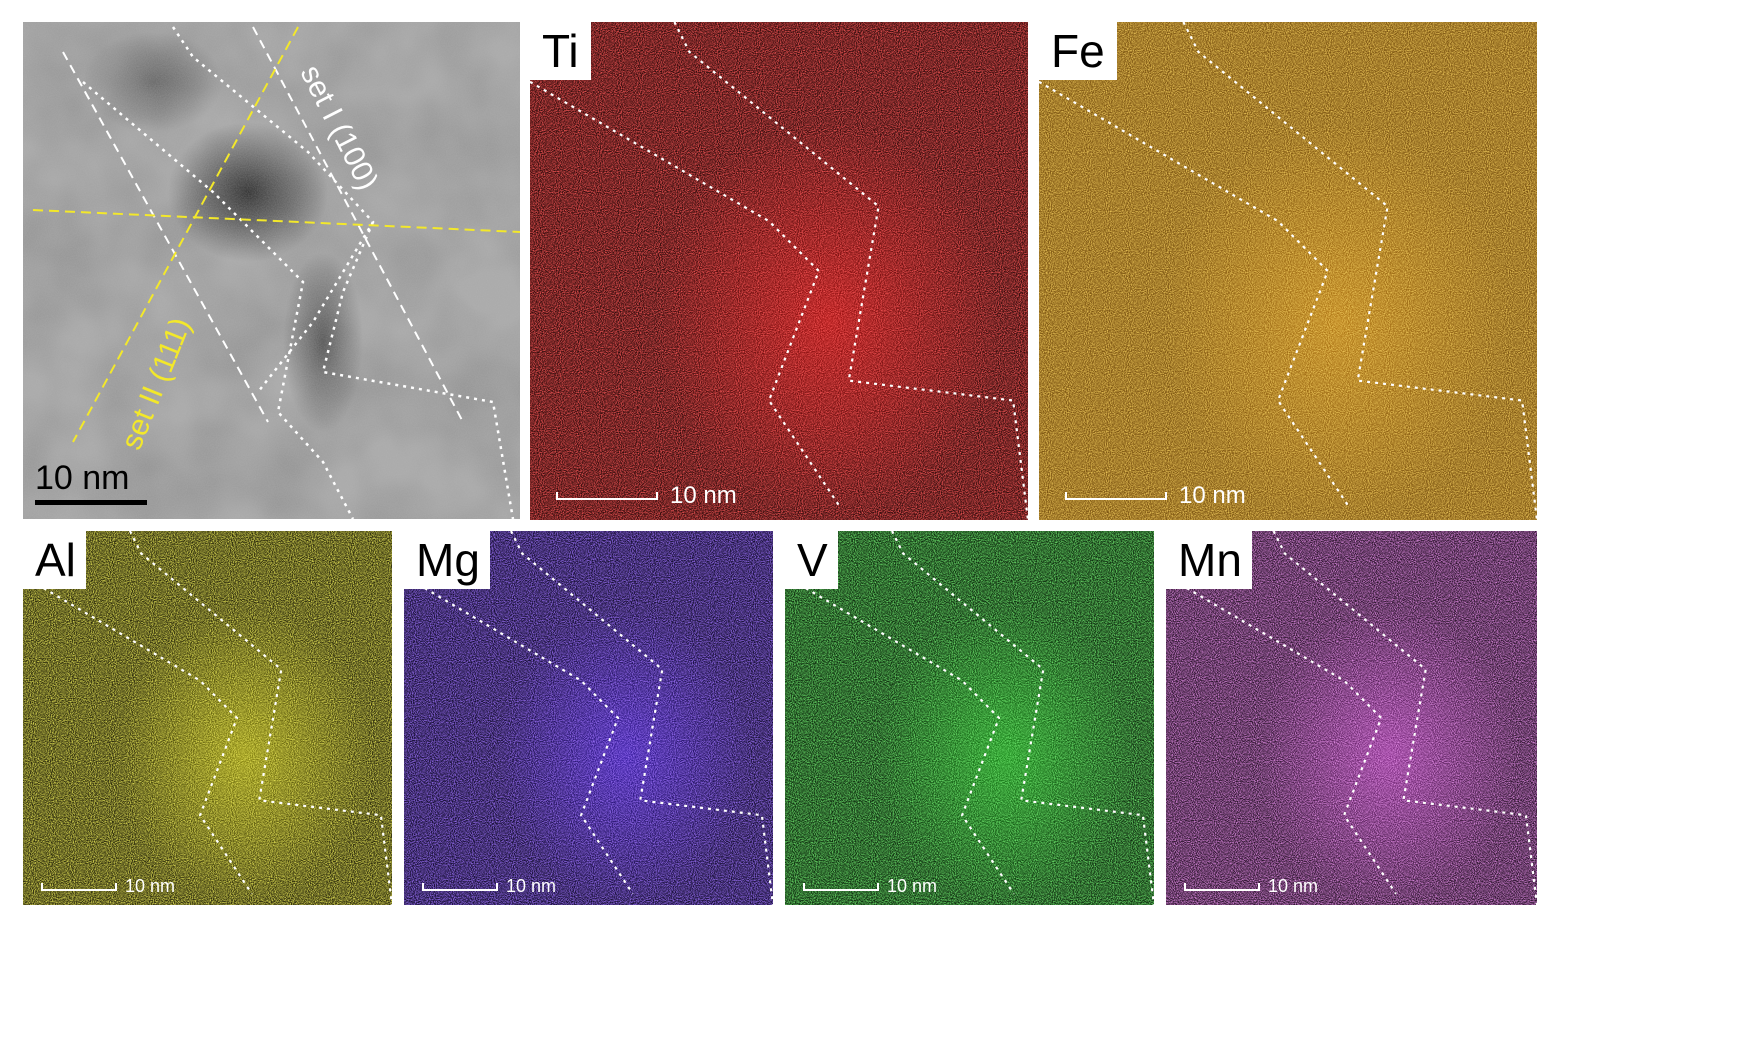 The image size is (1761, 1037). Describe the element at coordinates (1078, 51) in the screenshot. I see `element-label-fe: Fe` at that location.